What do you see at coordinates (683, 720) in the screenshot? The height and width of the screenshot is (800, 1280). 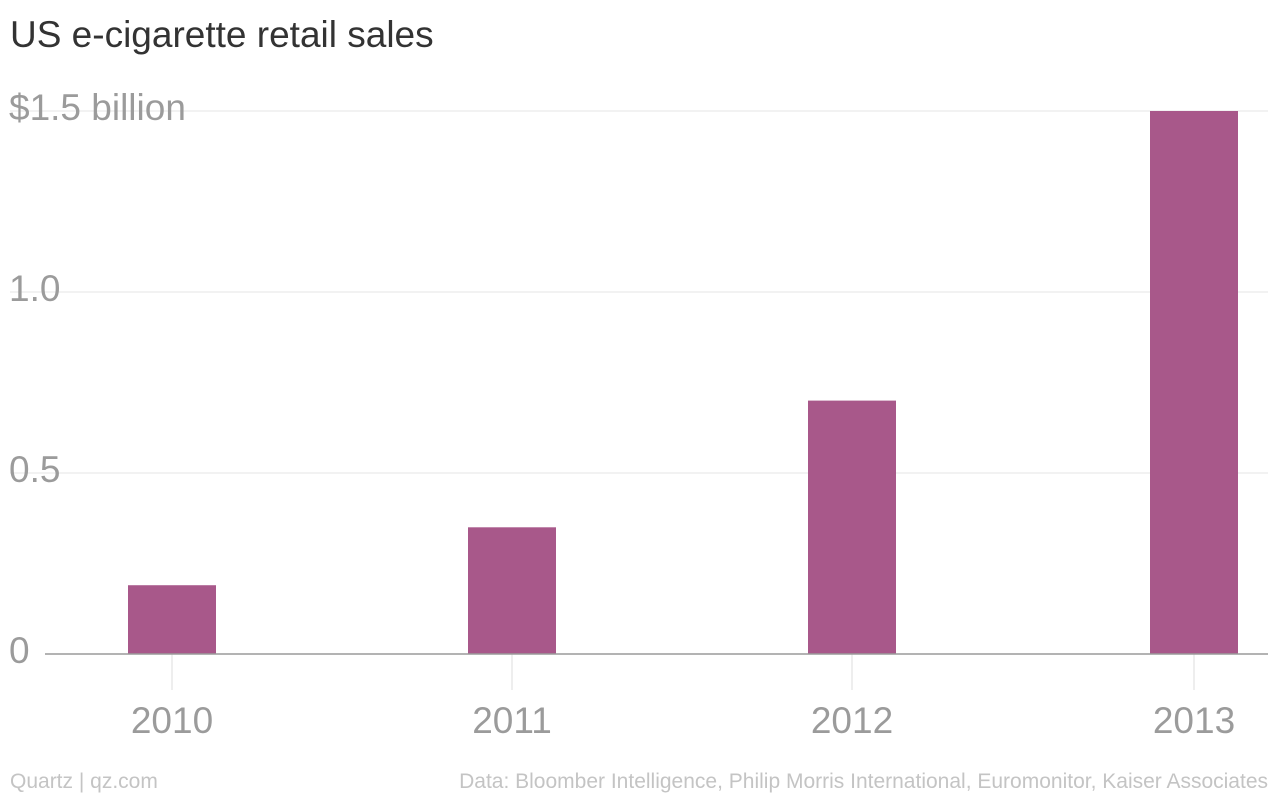 I see `x-axis-labels: 2010 2011 2012 2013` at bounding box center [683, 720].